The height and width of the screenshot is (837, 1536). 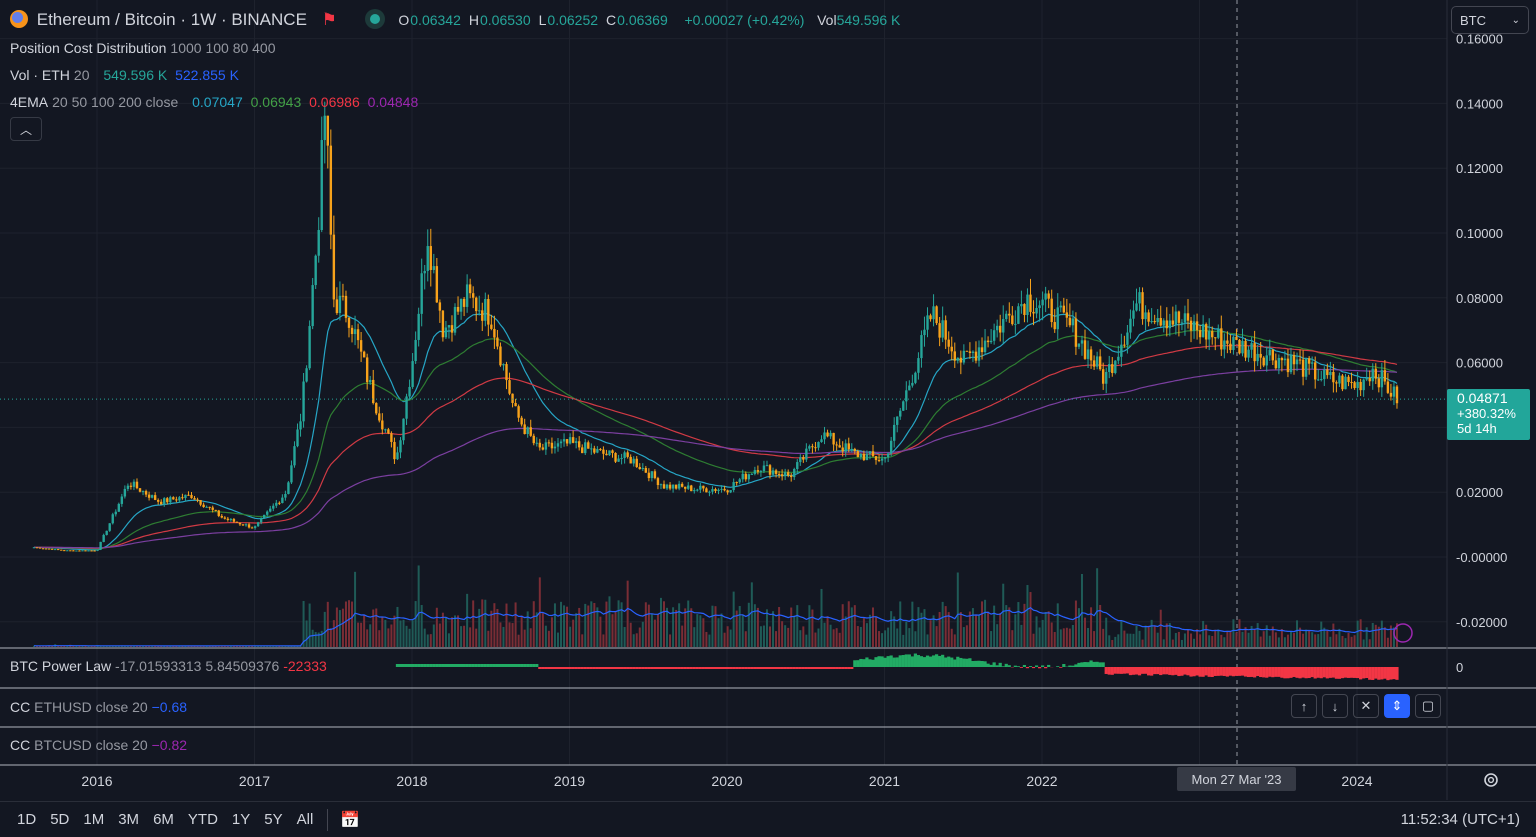 What do you see at coordinates (241, 819) in the screenshot?
I see `range-button-1y: 1Y` at bounding box center [241, 819].